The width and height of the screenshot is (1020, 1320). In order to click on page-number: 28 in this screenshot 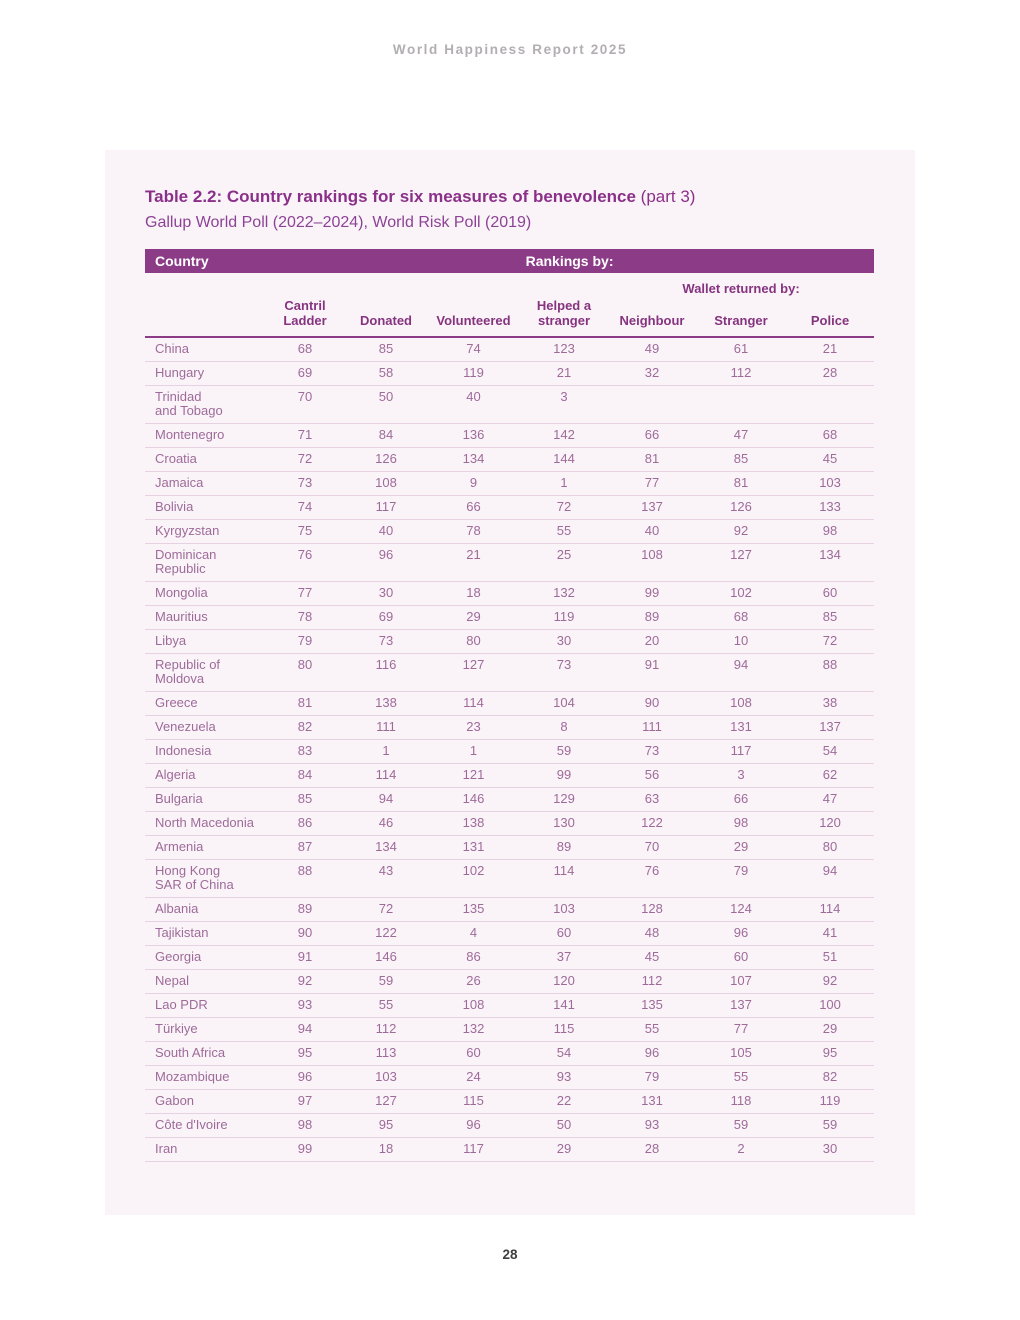, I will do `click(510, 1254)`.